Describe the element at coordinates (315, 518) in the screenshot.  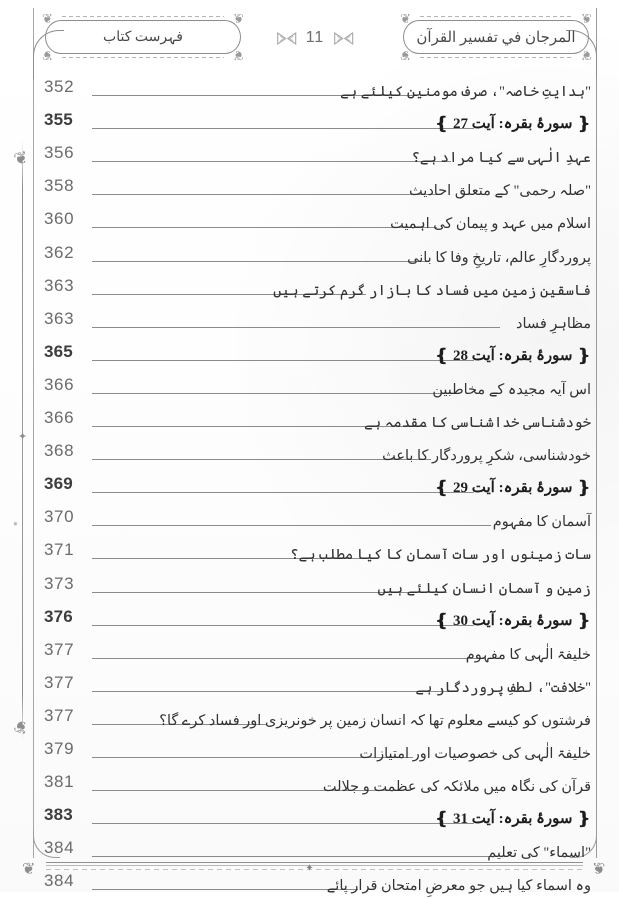
I see `toc-row: 370 آسمان کا مفہوم` at that location.